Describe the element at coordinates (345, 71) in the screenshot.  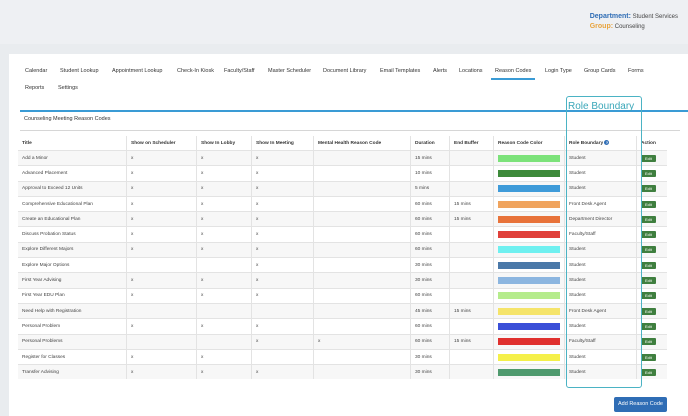
I see `tab-document-library: Document Library` at that location.